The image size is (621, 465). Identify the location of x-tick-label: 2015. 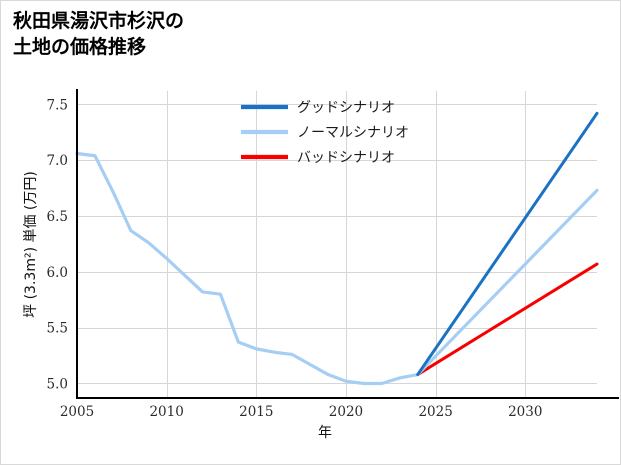
(256, 412).